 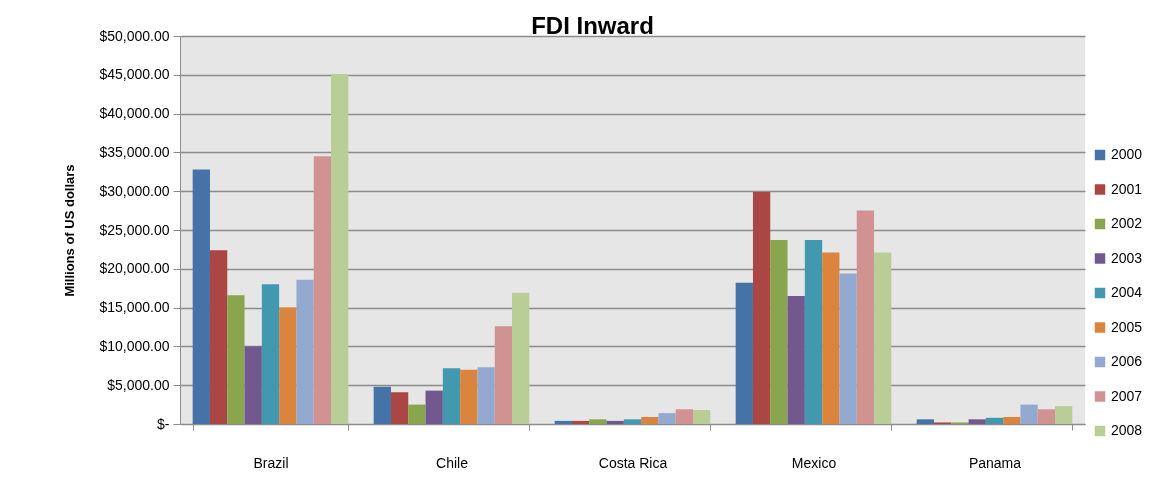 What do you see at coordinates (271, 462) in the screenshot?
I see `x-tick-label: Brazil` at bounding box center [271, 462].